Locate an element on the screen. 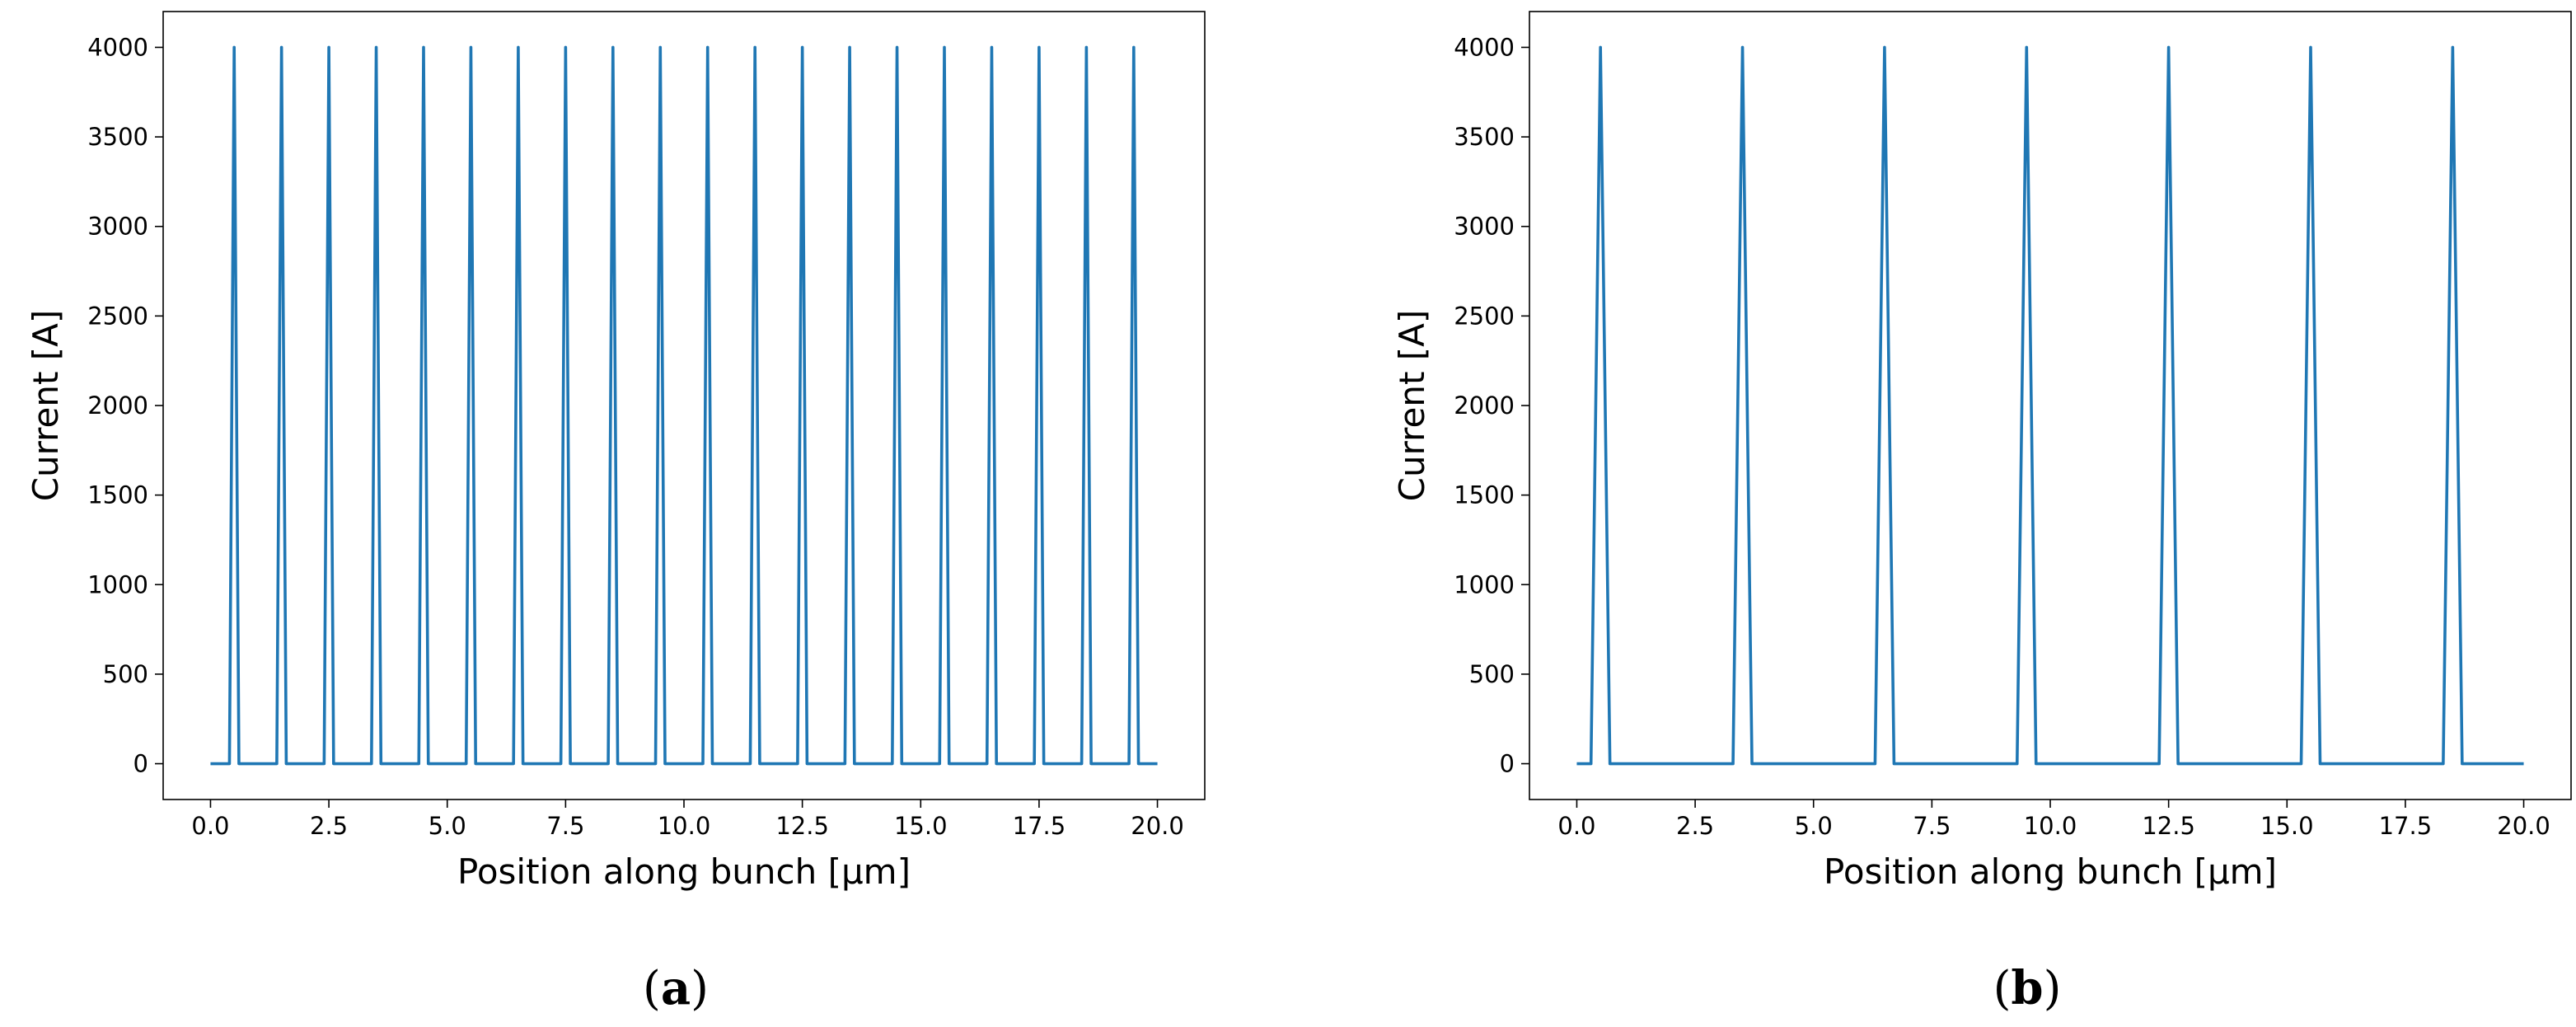 The image size is (2576, 1027). panel-caption-letter: a is located at coordinates (676, 988).